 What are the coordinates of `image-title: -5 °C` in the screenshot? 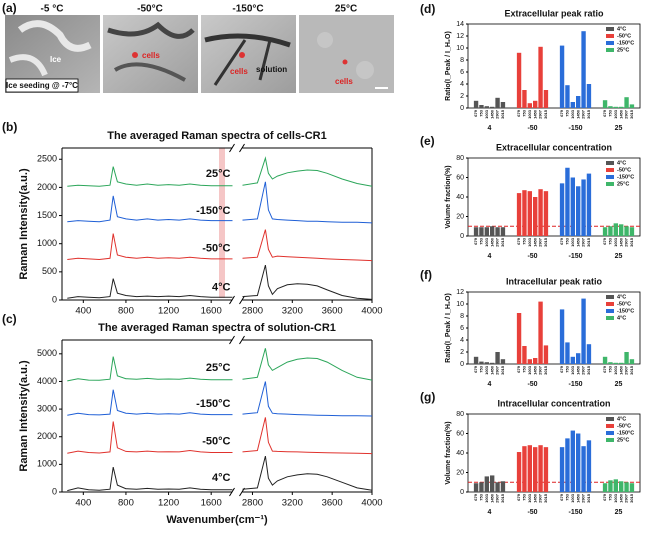 It's located at (52, 9).